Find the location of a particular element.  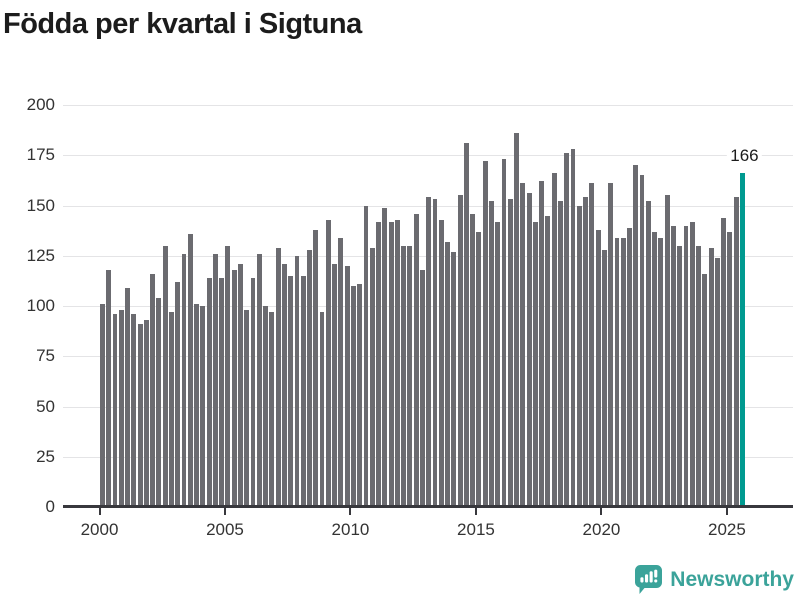

bar-2003Q4 is located at coordinates (196, 405).